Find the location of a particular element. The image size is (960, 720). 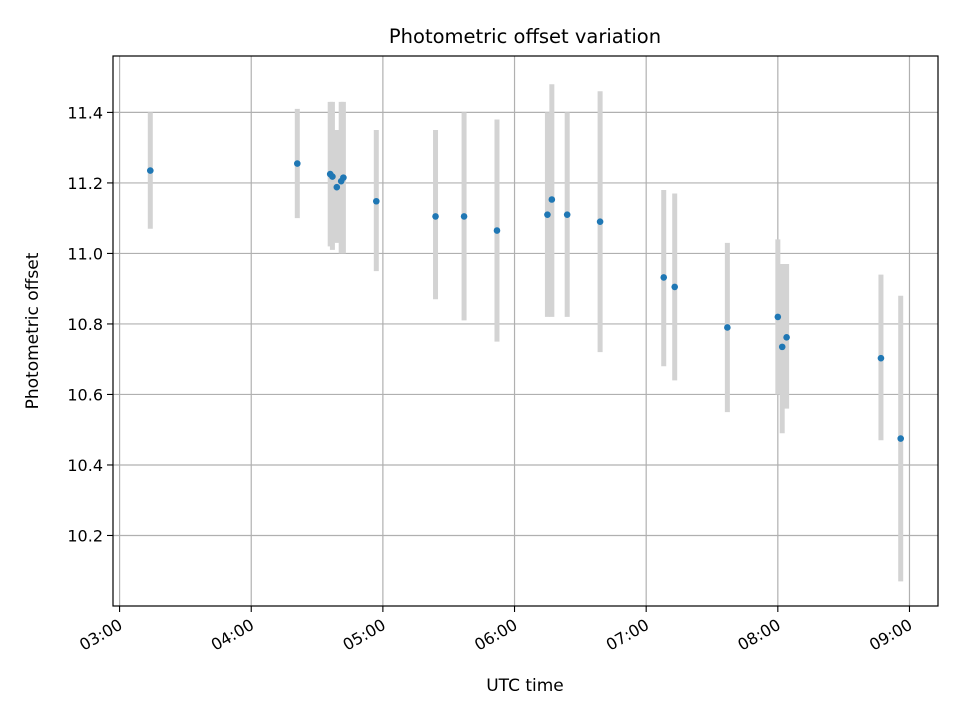

x-tick-label: 06:00 is located at coordinates (495, 635).